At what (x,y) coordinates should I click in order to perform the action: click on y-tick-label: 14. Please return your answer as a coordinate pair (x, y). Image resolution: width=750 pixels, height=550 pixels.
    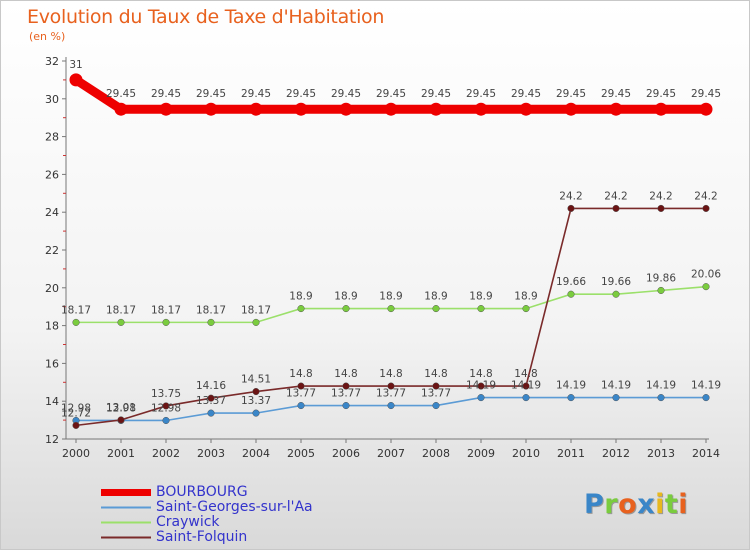
    Looking at the image, I should click on (52, 401).